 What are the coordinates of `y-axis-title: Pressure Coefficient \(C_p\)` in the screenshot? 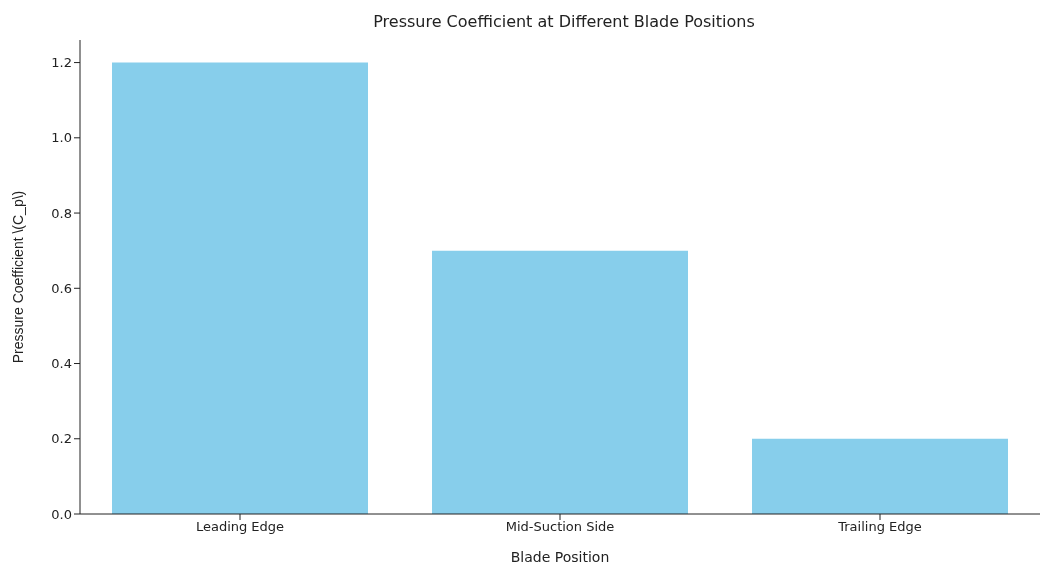 It's located at (17, 277).